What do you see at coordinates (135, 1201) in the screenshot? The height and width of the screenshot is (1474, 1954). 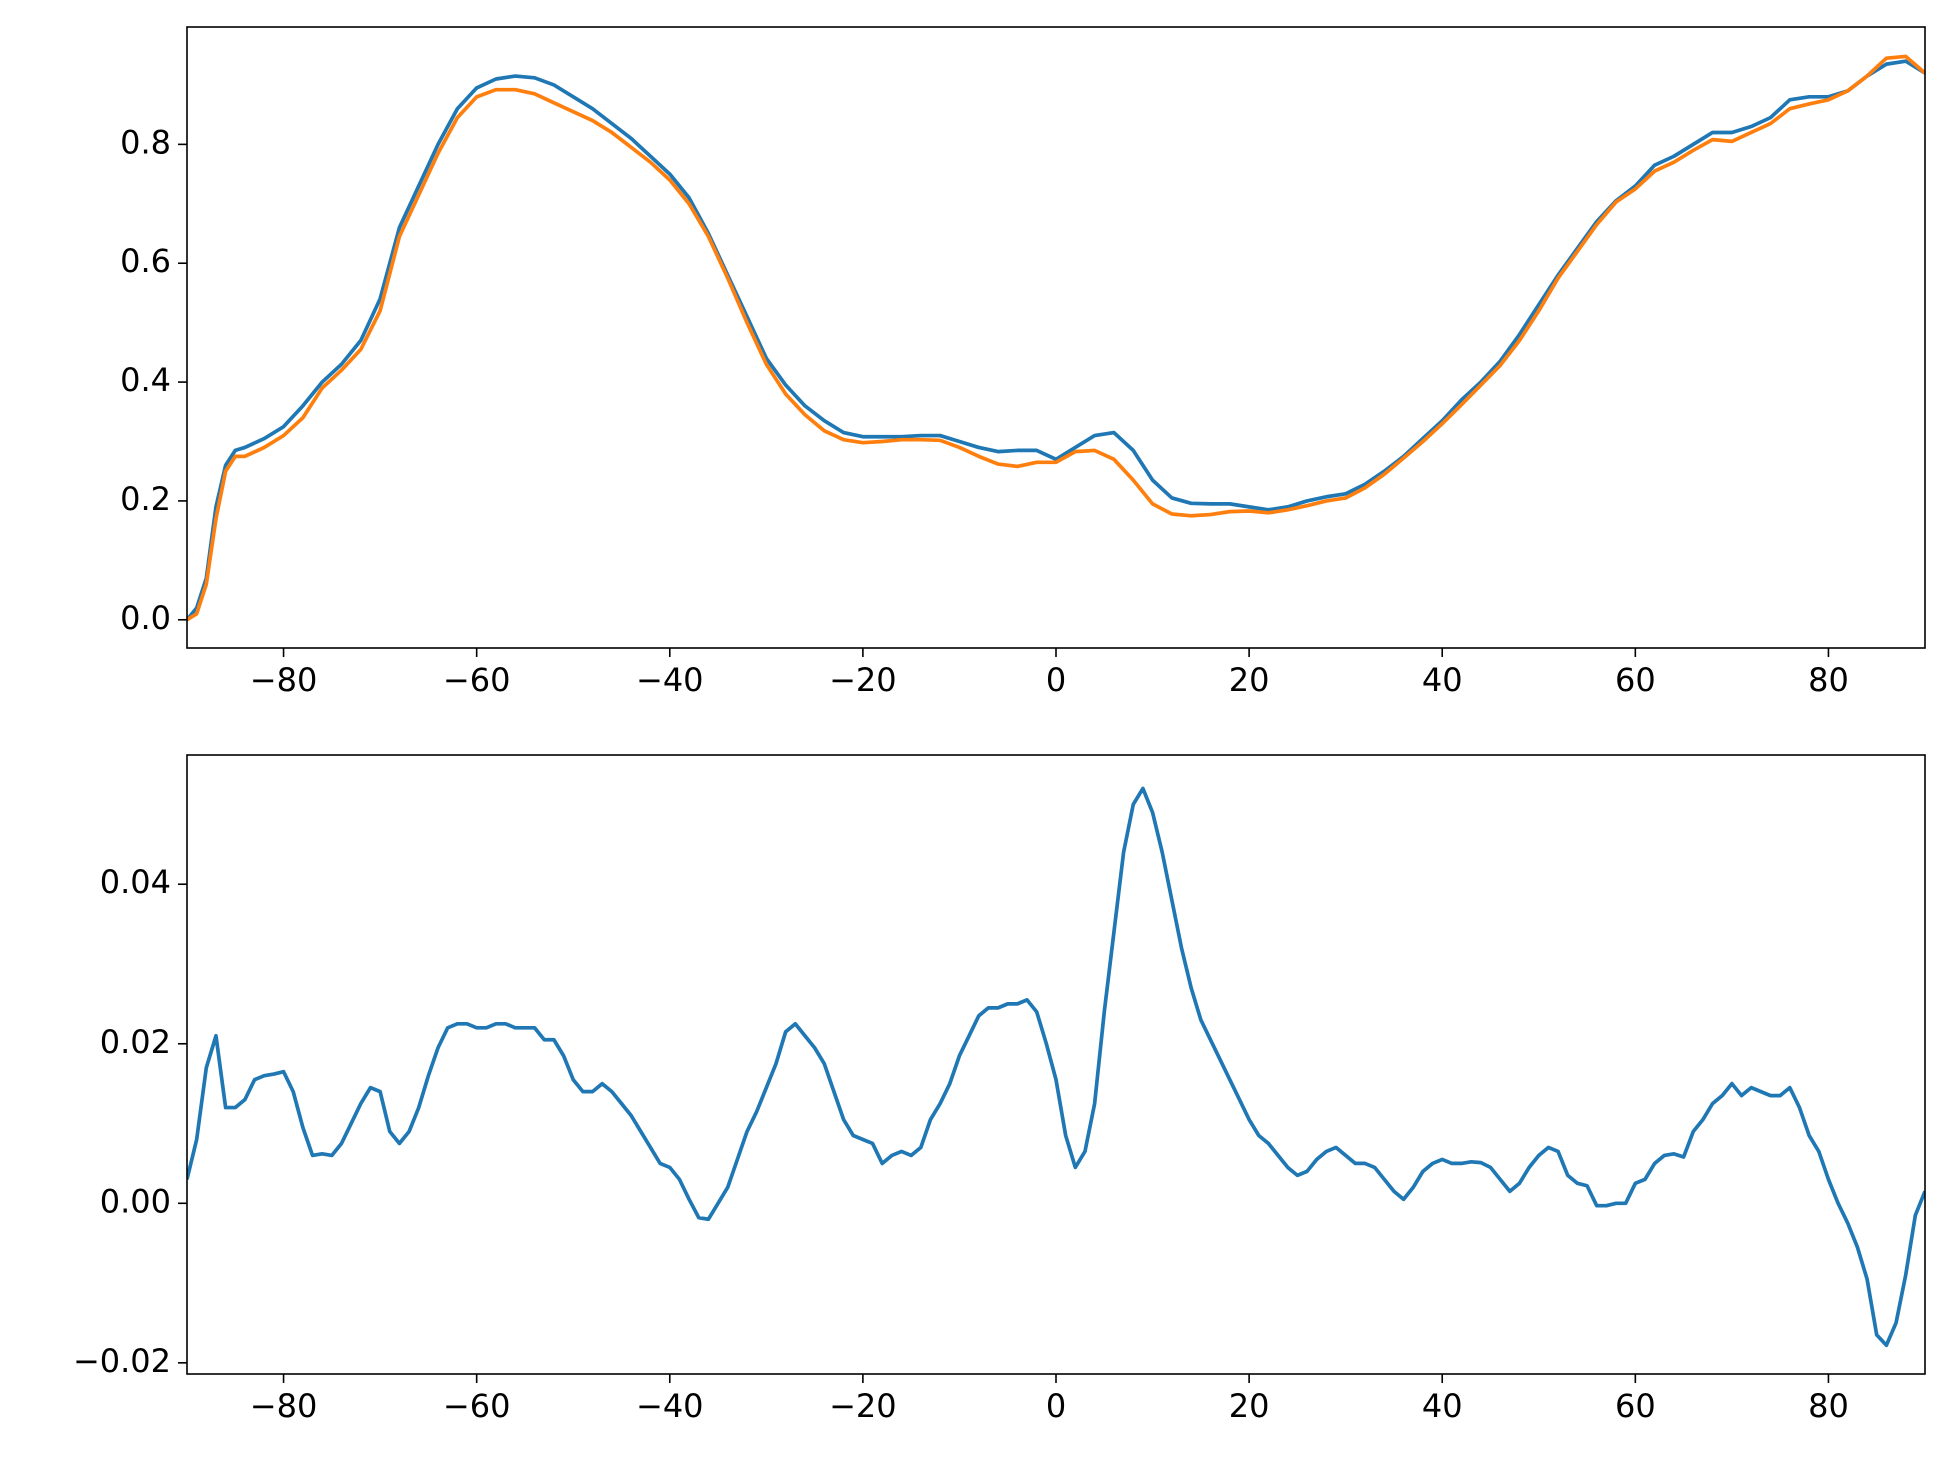 I see `y-tick-label: 0.00` at bounding box center [135, 1201].